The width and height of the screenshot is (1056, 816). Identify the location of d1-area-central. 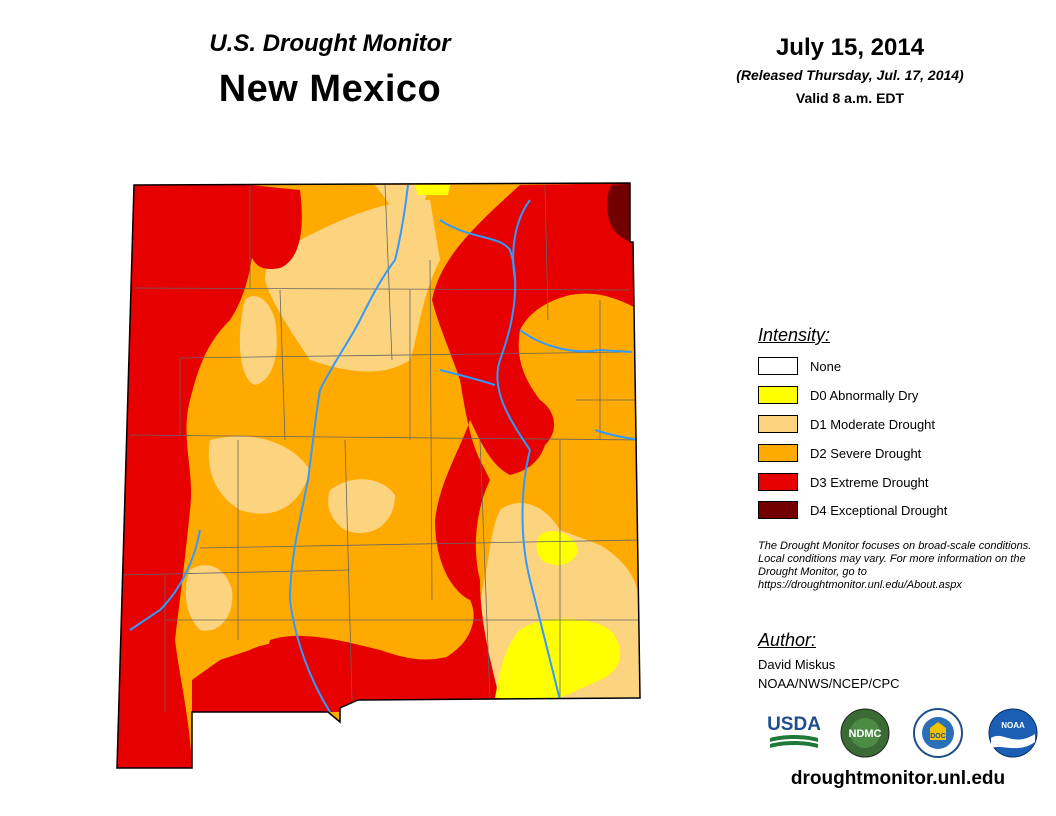
(361, 506).